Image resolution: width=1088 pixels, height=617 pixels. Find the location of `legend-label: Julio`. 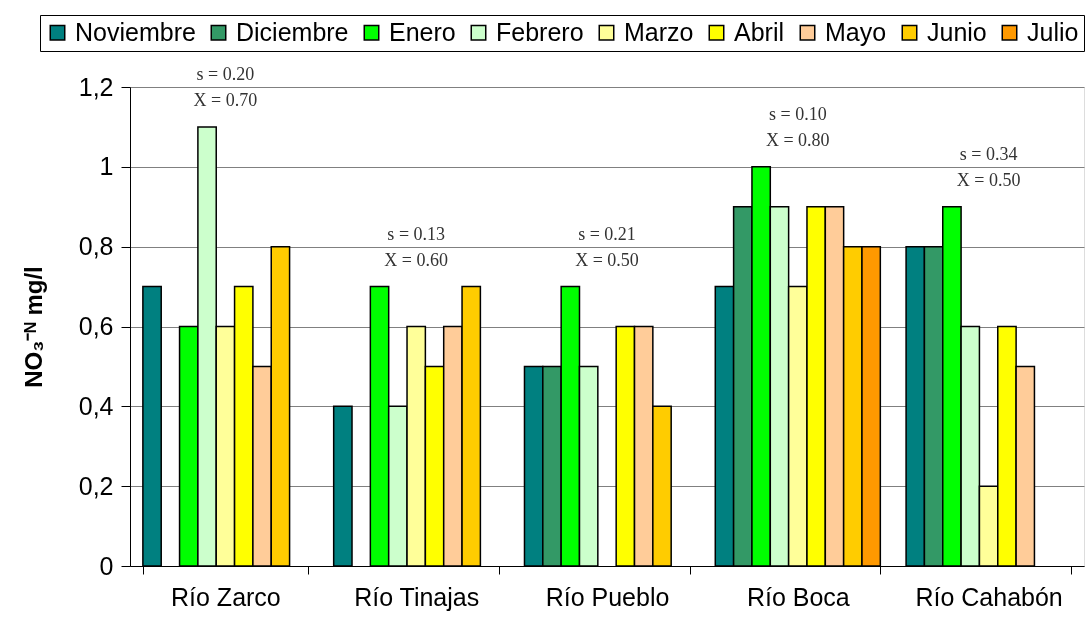

legend-label: Julio is located at coordinates (1053, 31).